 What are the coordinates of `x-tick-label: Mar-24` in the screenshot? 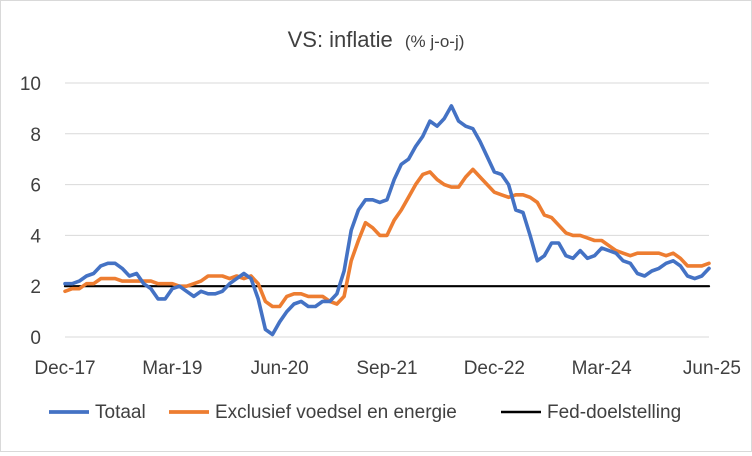 It's located at (602, 368).